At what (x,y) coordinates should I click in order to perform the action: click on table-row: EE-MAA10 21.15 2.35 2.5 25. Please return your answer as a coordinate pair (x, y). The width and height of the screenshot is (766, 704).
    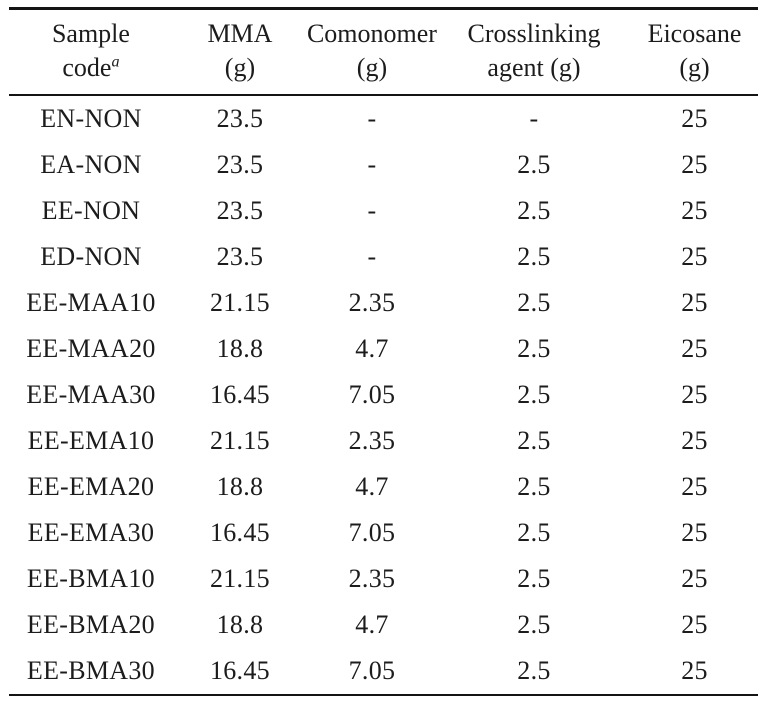
    Looking at the image, I should click on (383, 303).